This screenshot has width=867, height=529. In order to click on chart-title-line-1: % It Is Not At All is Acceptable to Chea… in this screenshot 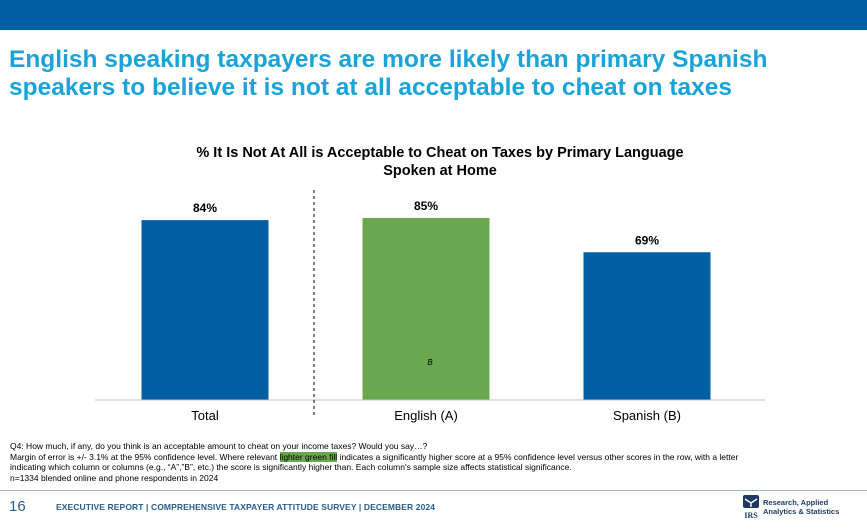, I will do `click(440, 153)`.